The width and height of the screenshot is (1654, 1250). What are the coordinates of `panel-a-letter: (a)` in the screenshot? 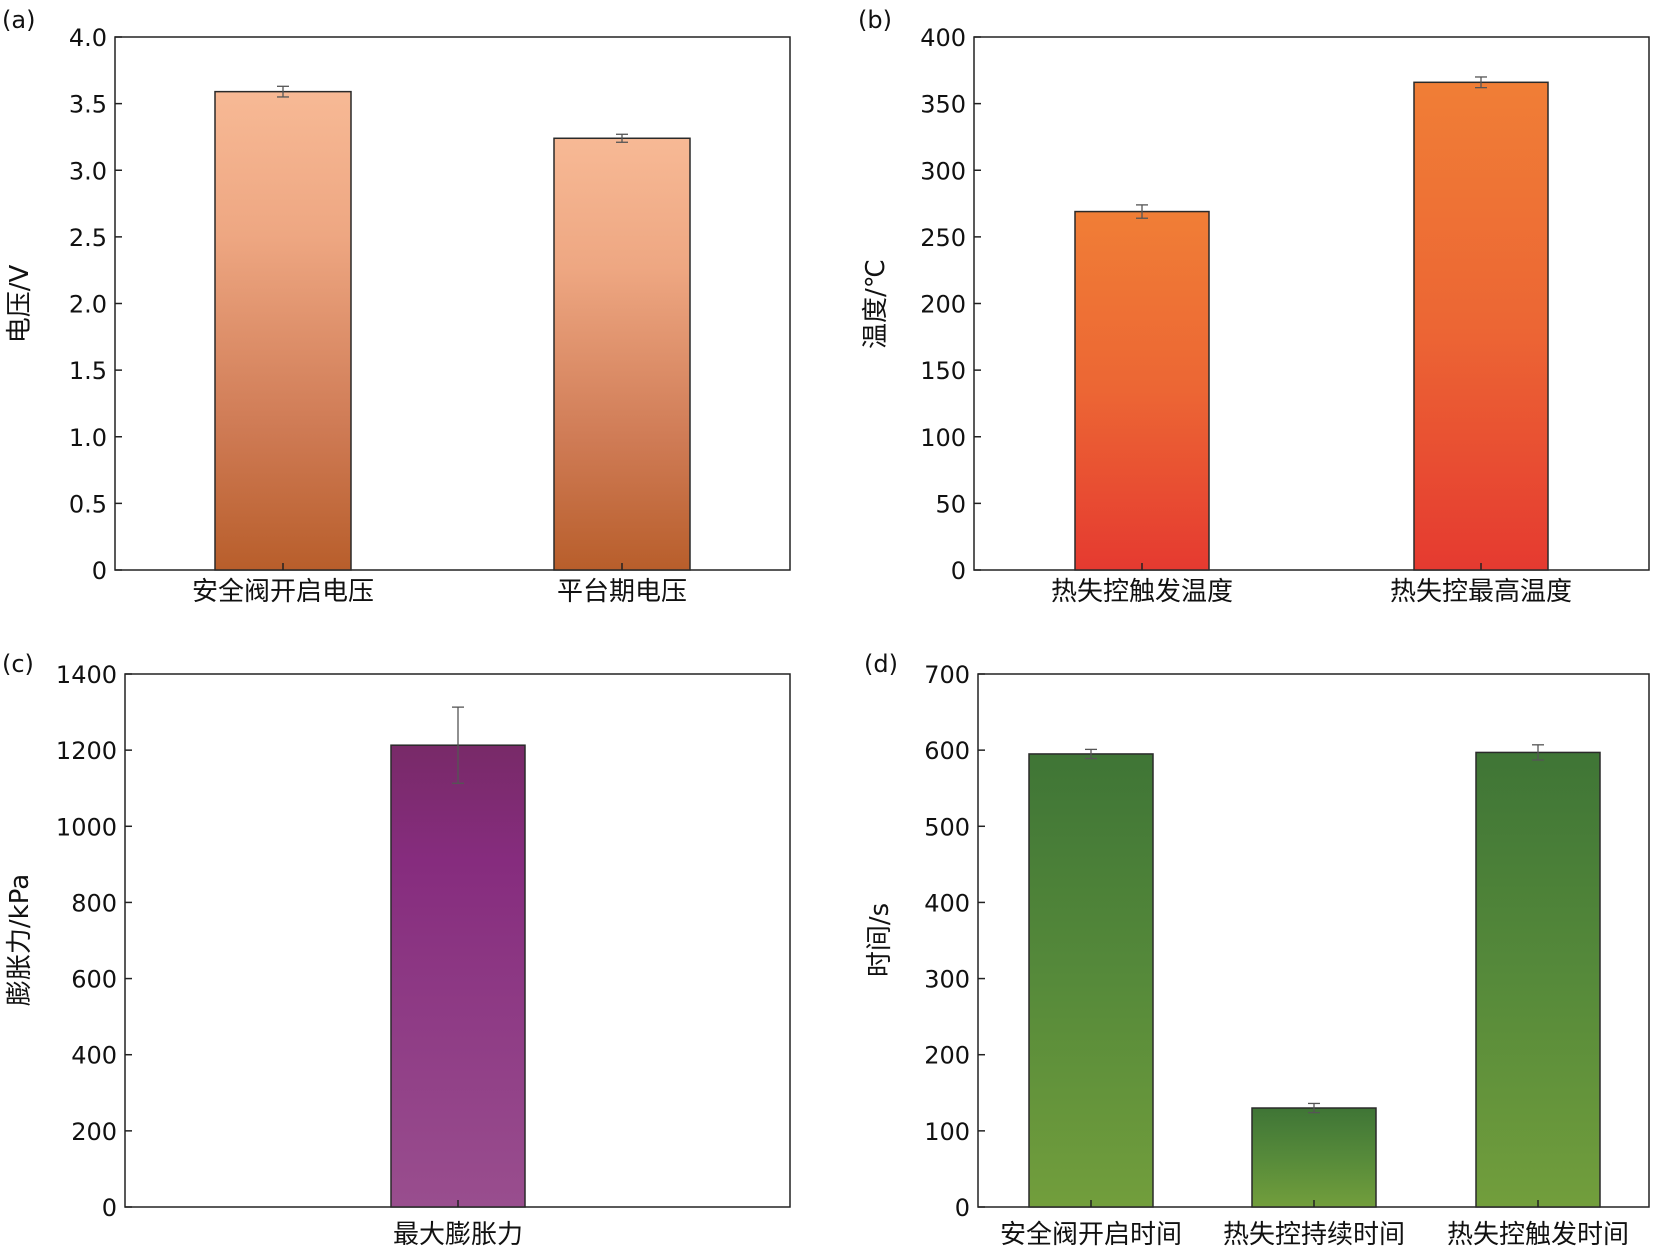 It's located at (18, 20).